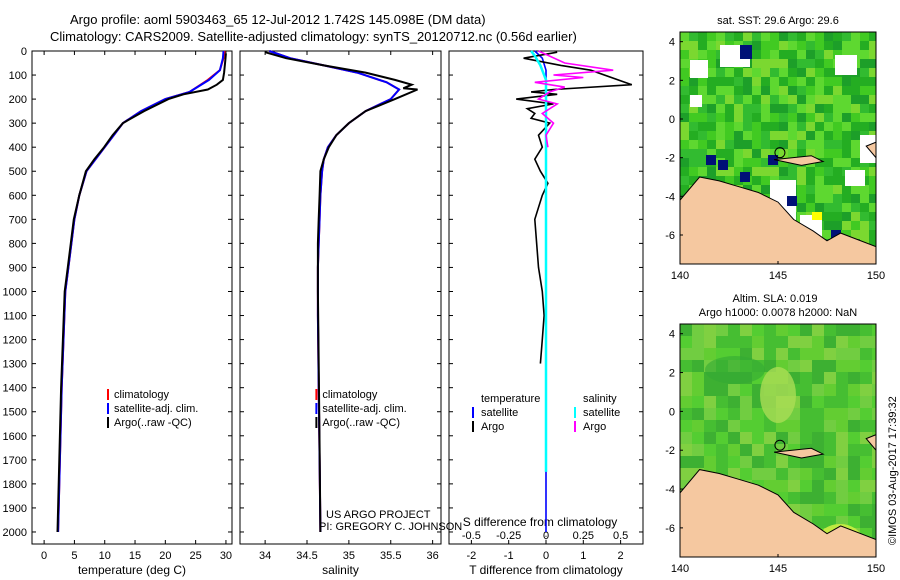  What do you see at coordinates (778, 148) in the screenshot?
I see `map-field` at bounding box center [778, 148].